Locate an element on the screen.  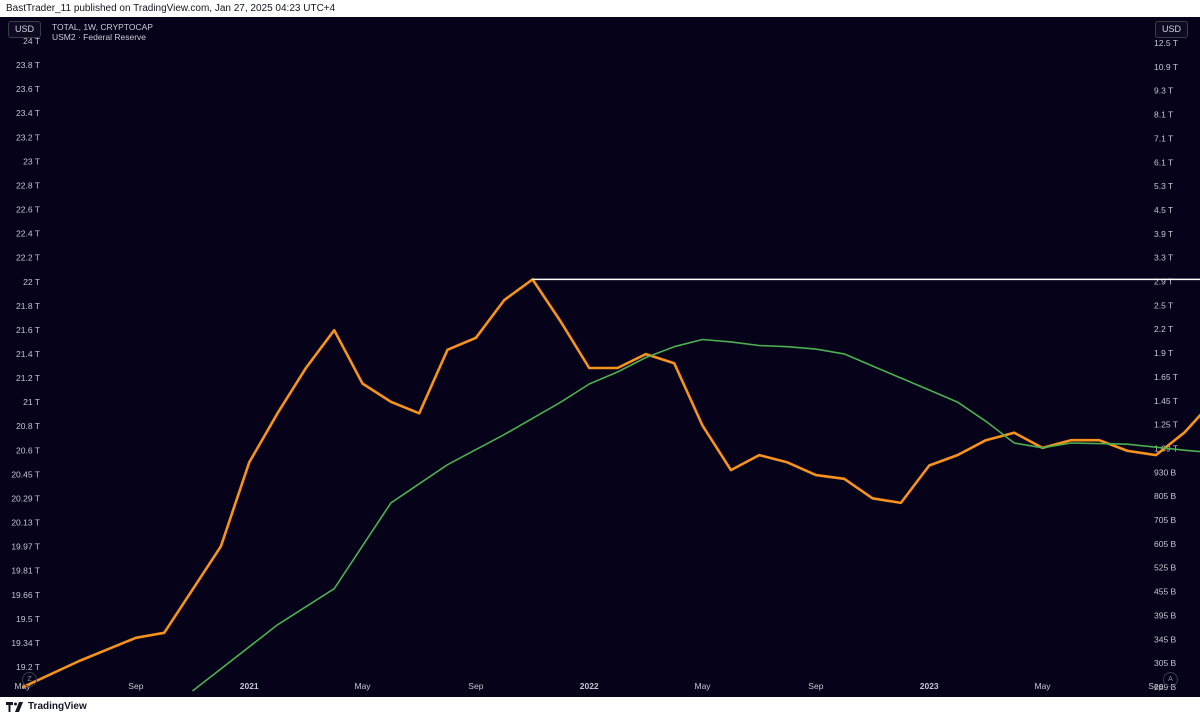
right-axis-tick: 305 B is located at coordinates (1165, 663).